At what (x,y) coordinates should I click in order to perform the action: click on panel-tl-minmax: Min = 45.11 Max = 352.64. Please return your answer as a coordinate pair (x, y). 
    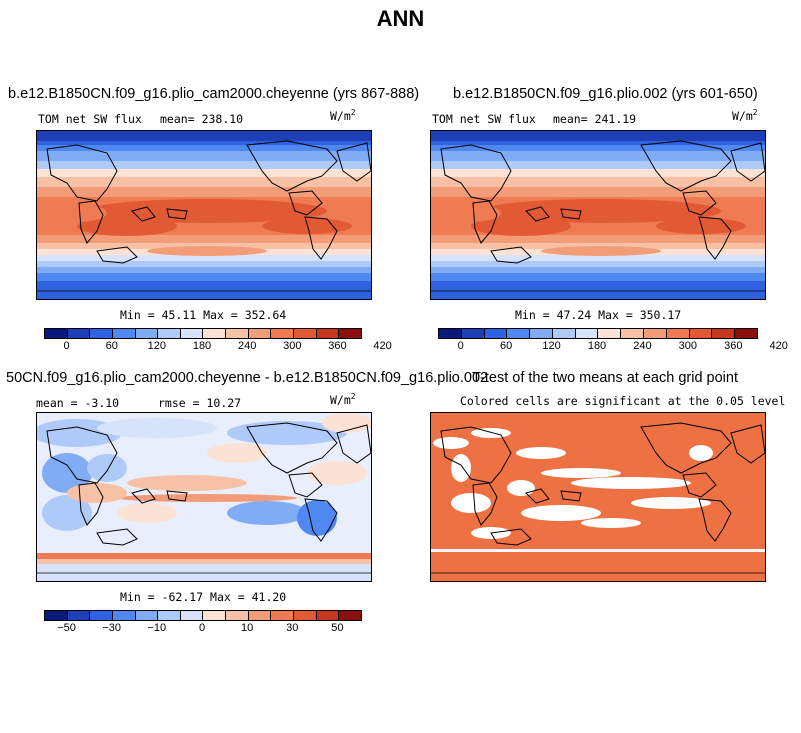
    Looking at the image, I should click on (203, 315).